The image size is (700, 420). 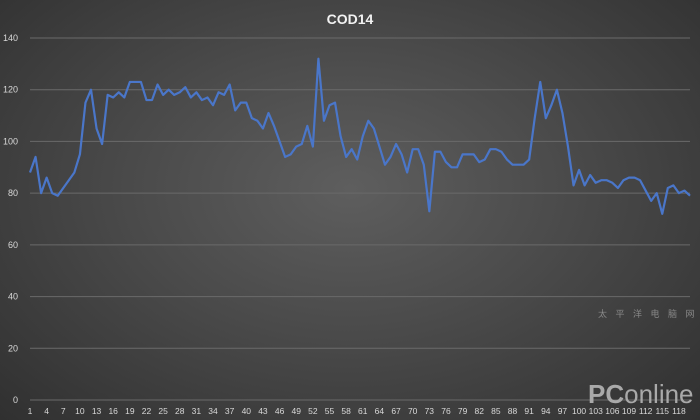 I want to click on x-tick-label: 76, so click(x=446, y=411).